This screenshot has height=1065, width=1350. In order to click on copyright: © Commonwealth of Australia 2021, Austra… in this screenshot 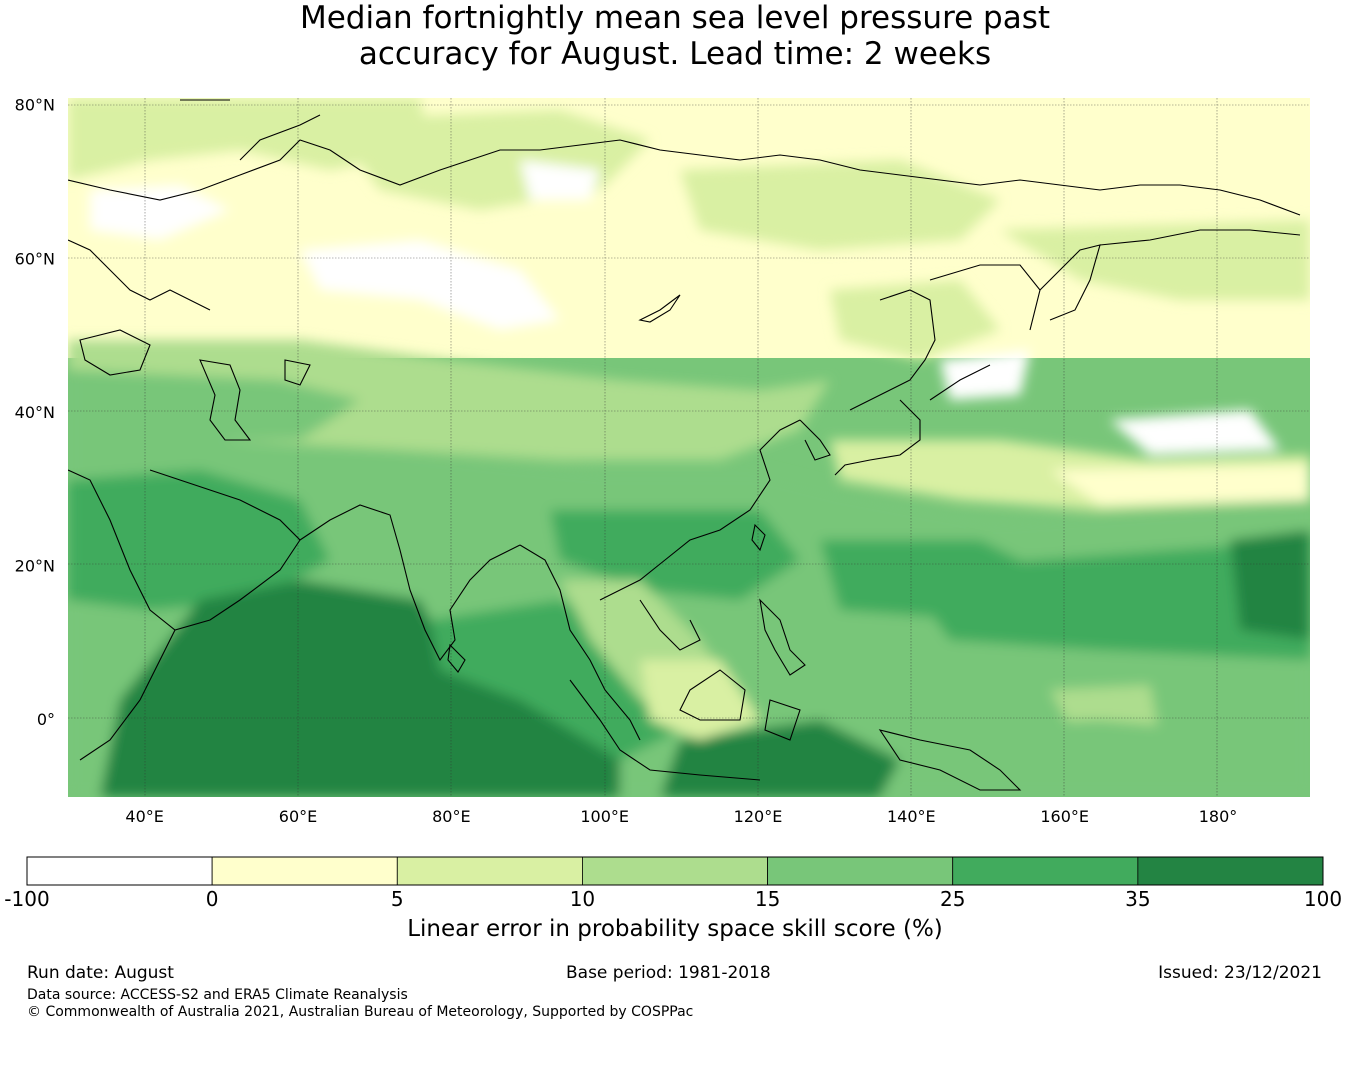, I will do `click(360, 1012)`.